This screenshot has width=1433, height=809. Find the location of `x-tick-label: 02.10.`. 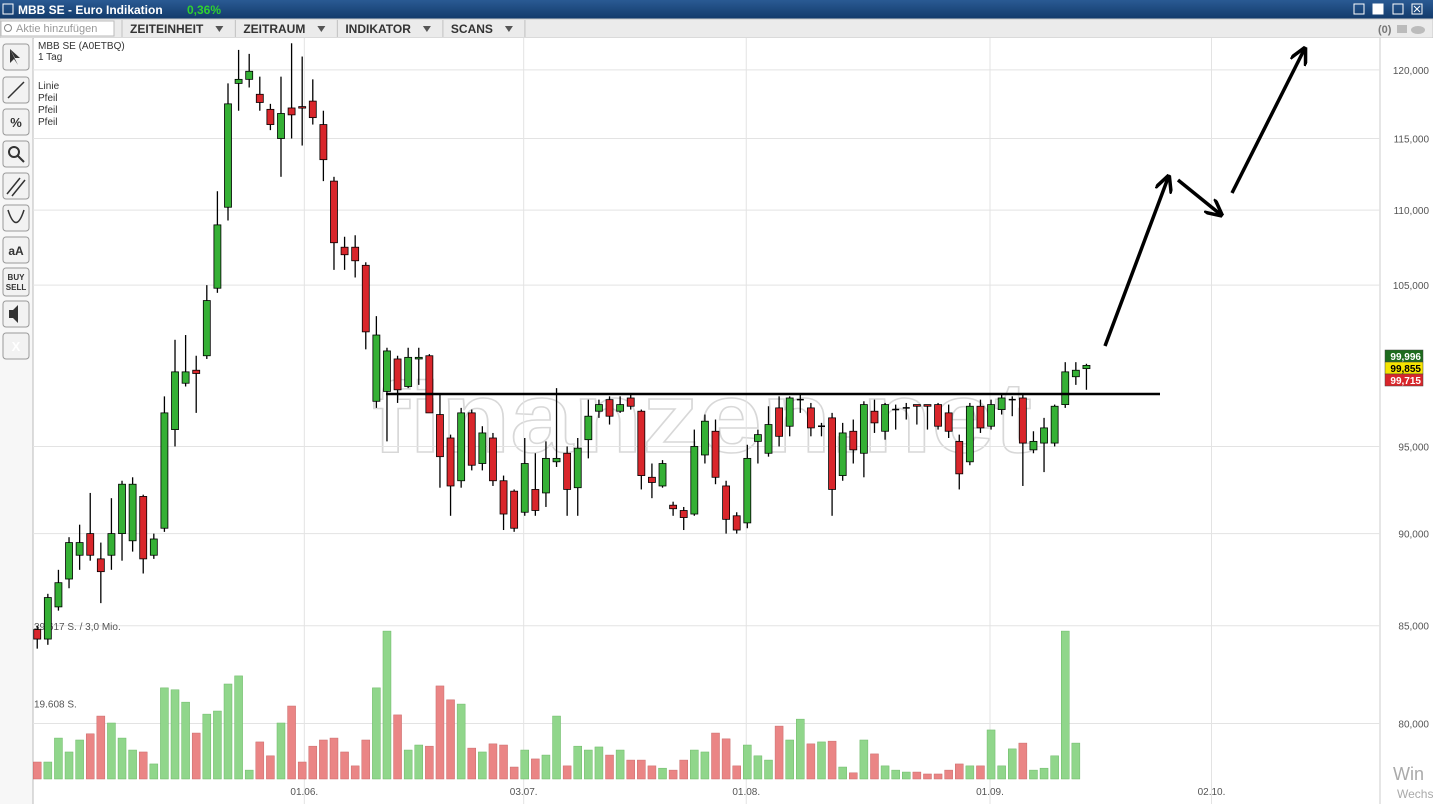

x-tick-label: 02.10. is located at coordinates (1212, 792).